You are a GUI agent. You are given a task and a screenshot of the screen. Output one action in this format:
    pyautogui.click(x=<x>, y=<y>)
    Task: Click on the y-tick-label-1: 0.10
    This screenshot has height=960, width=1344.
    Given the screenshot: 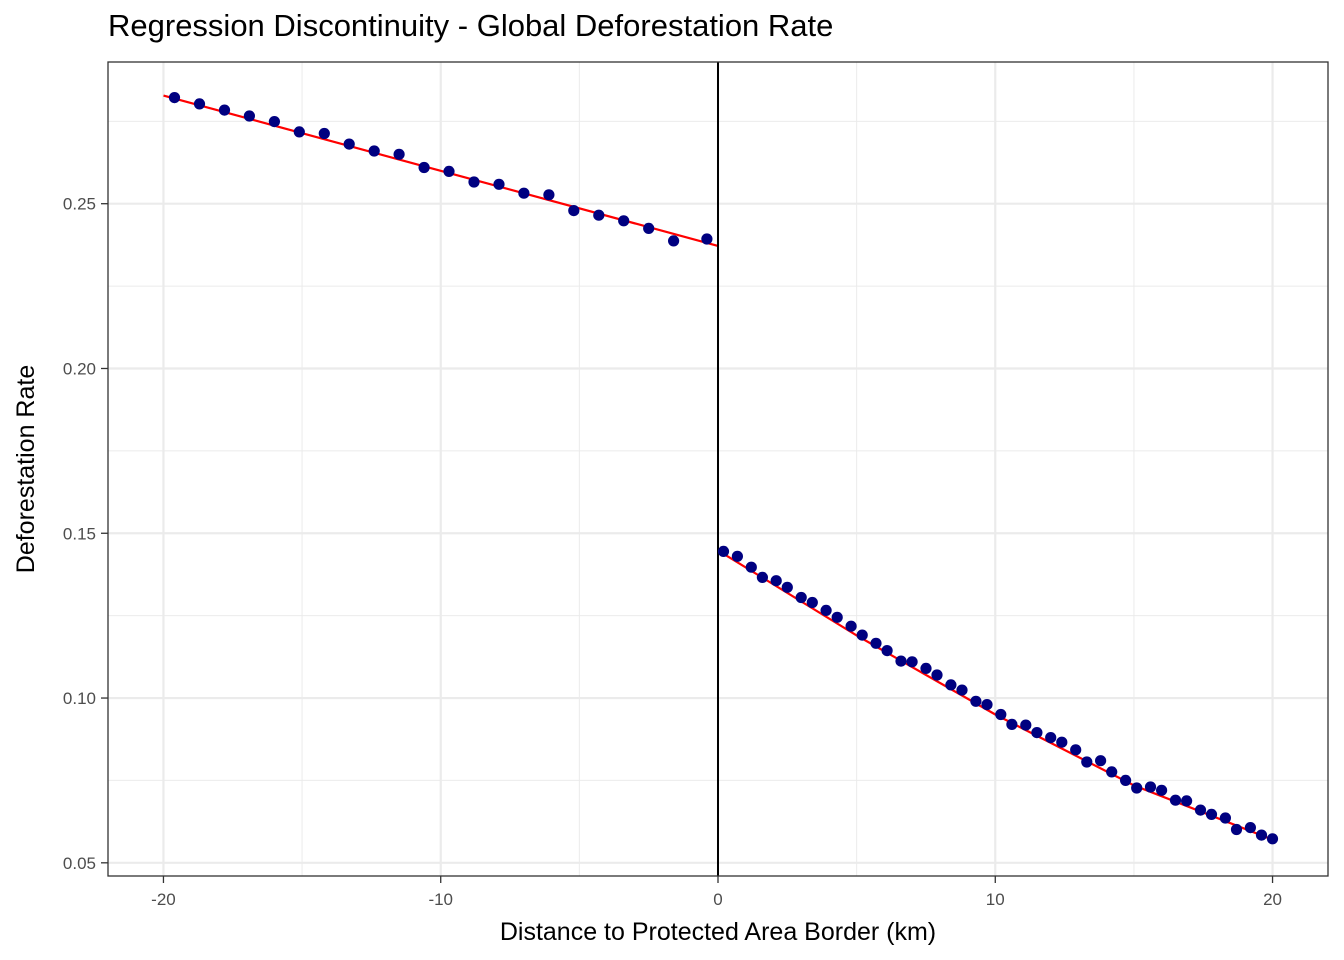 What is the action you would take?
    pyautogui.click(x=79, y=698)
    